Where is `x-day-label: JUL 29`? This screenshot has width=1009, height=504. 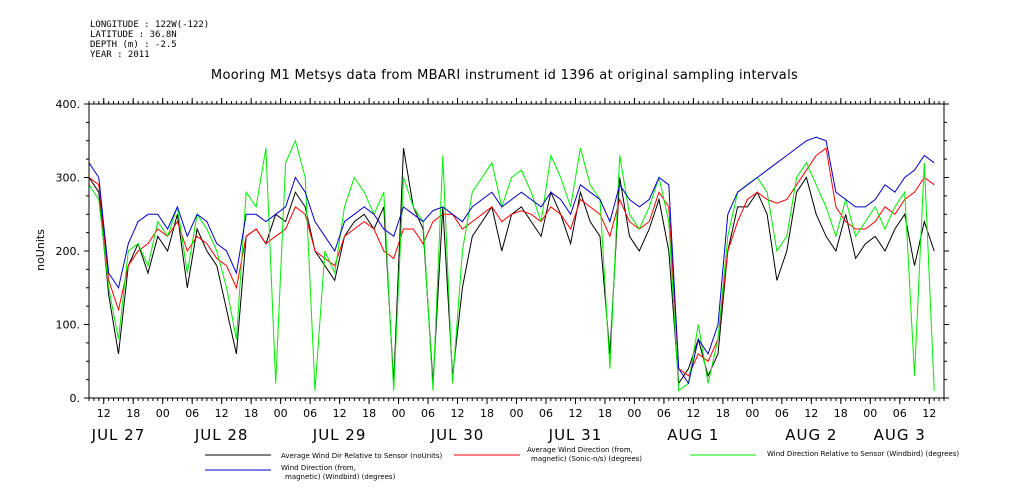
x-day-label: JUL 29 is located at coordinates (339, 435).